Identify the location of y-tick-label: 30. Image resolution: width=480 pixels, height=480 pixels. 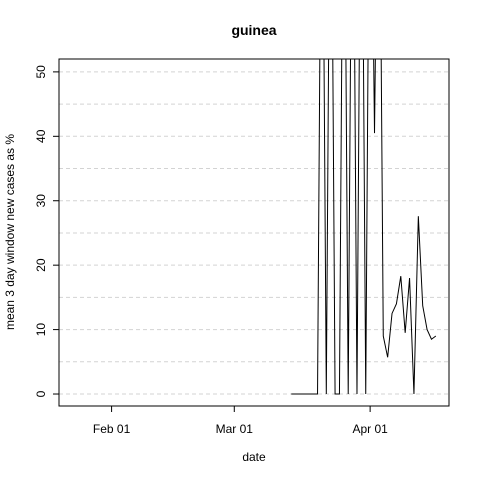
(41, 201).